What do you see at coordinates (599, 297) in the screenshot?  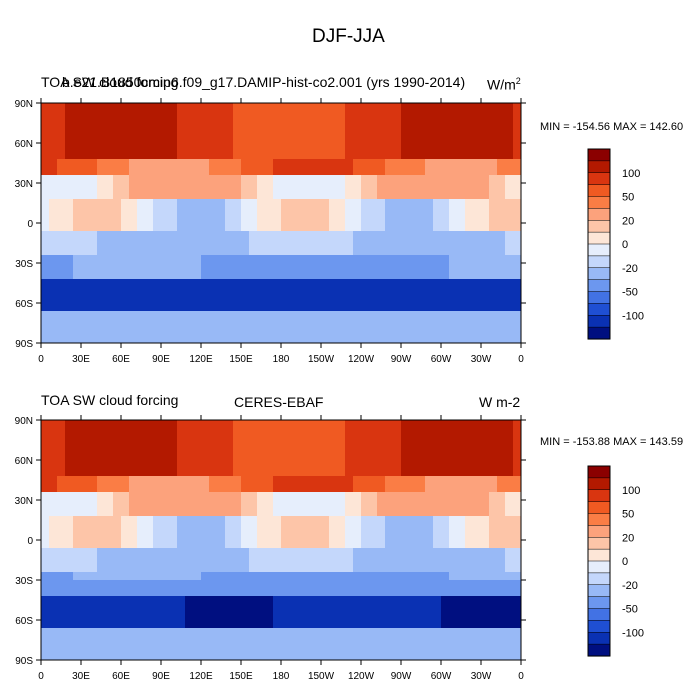 I see `colorbar-segment` at bounding box center [599, 297].